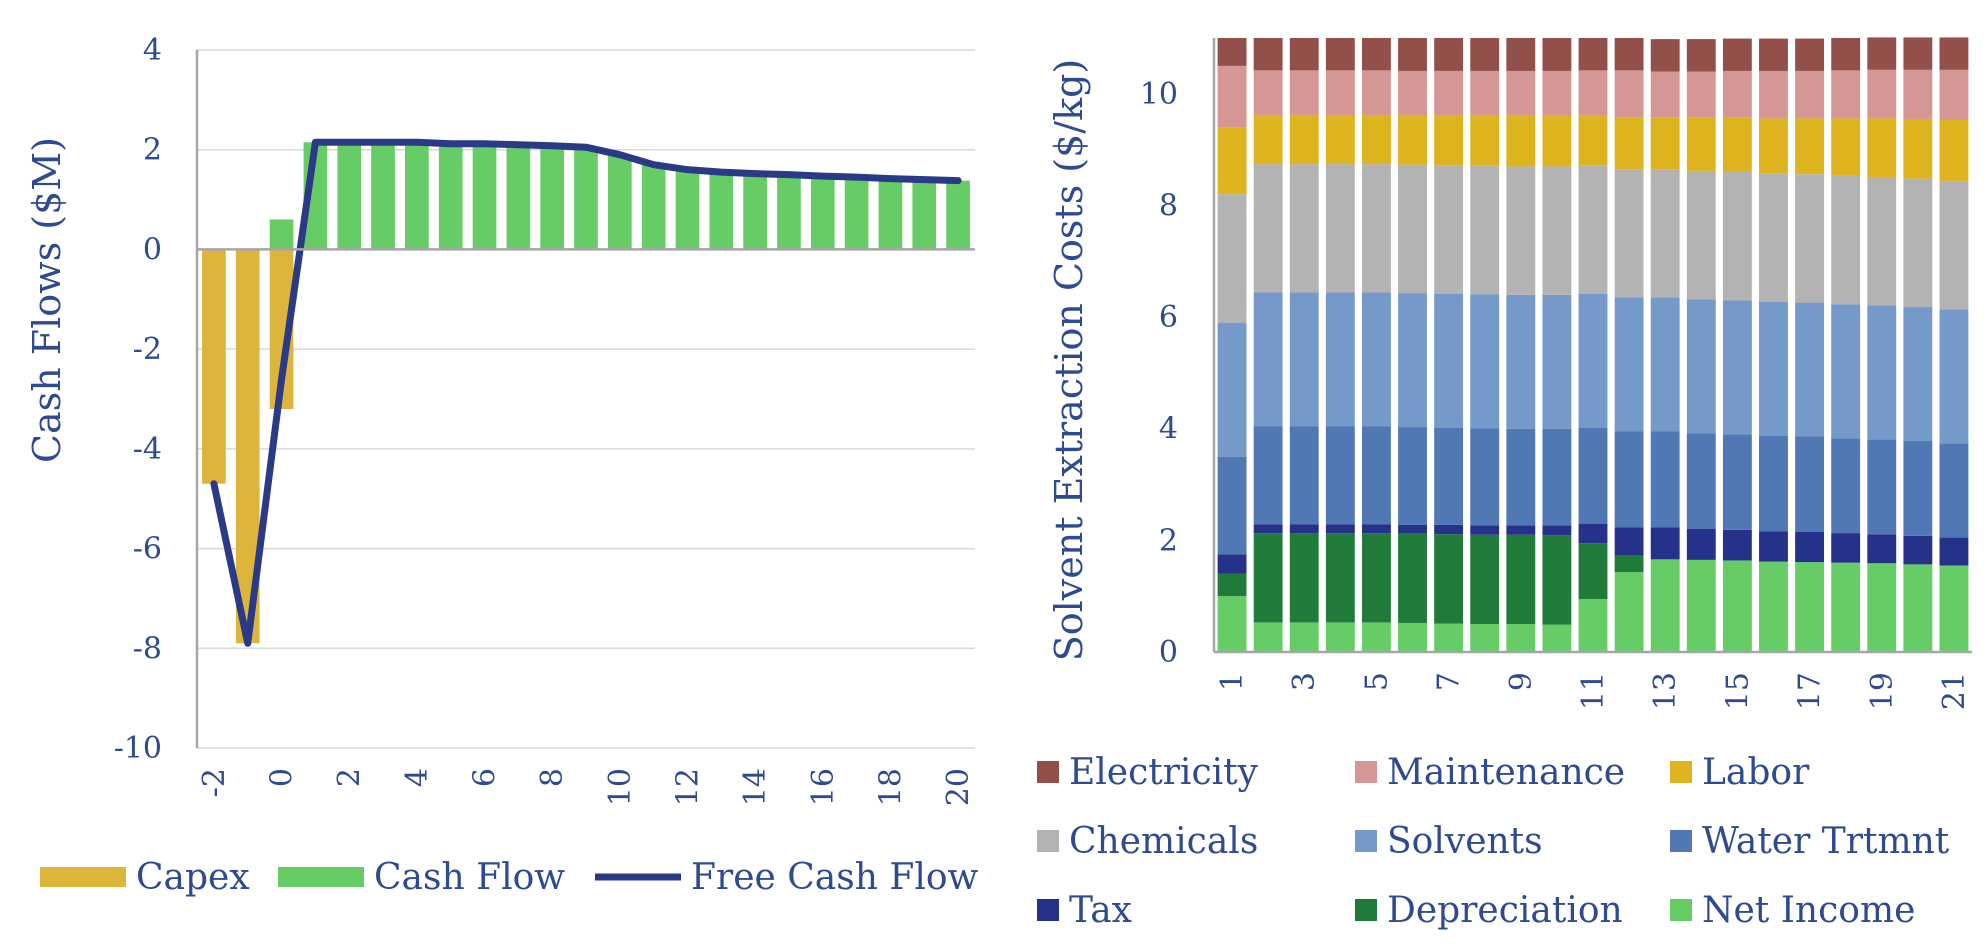  What do you see at coordinates (152, 50) in the screenshot?
I see `y-tick-label: 4` at bounding box center [152, 50].